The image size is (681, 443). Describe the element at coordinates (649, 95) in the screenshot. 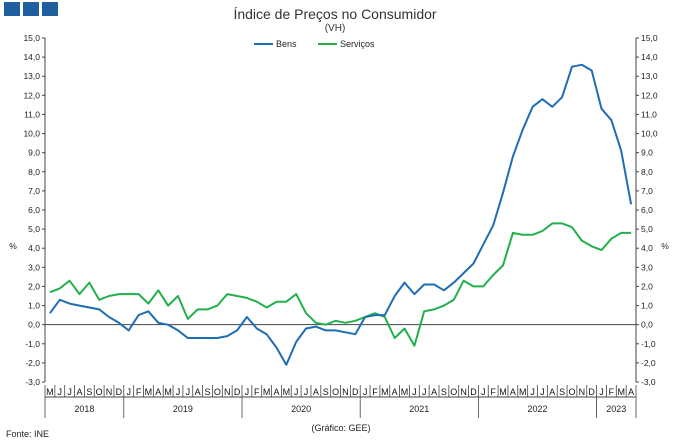

I see `y-tick-label-right: 12,0` at that location.